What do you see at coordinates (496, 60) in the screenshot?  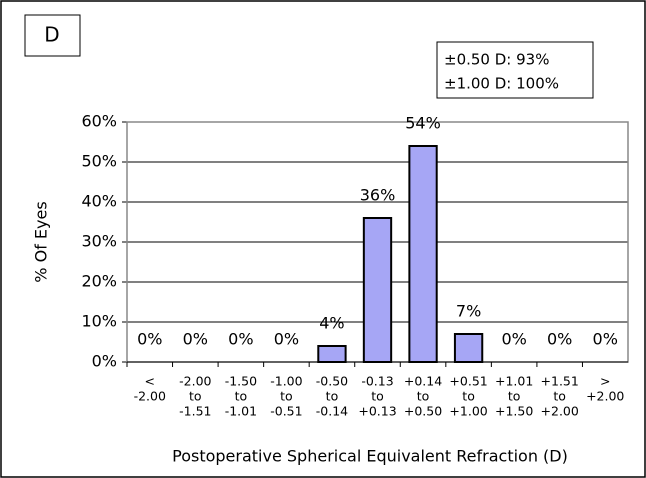 I see `annotation: ±0.50 D: 93%` at bounding box center [496, 60].